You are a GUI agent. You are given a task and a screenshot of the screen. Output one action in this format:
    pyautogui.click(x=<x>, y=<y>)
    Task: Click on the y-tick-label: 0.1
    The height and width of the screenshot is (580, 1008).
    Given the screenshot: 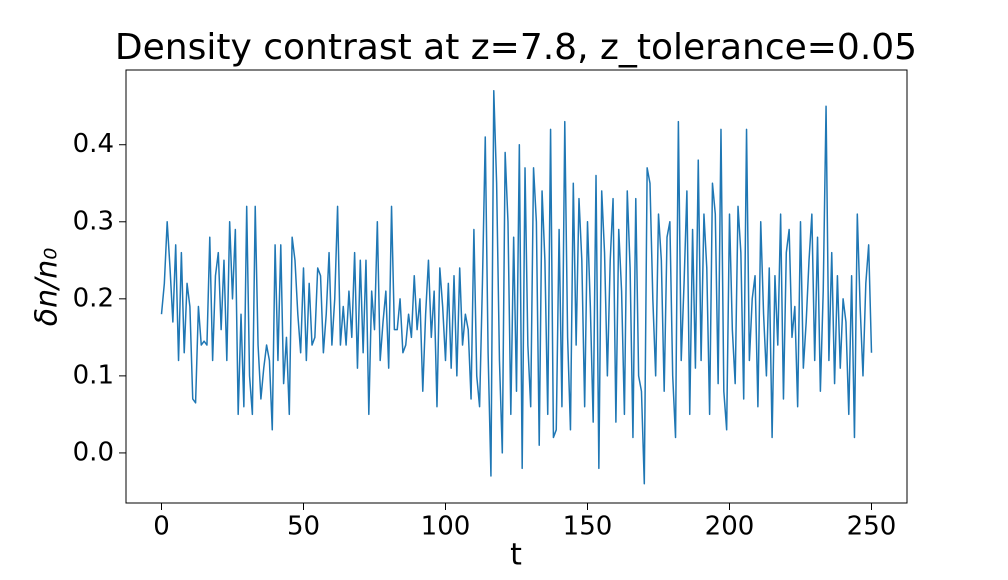 What is the action you would take?
    pyautogui.click(x=93, y=375)
    